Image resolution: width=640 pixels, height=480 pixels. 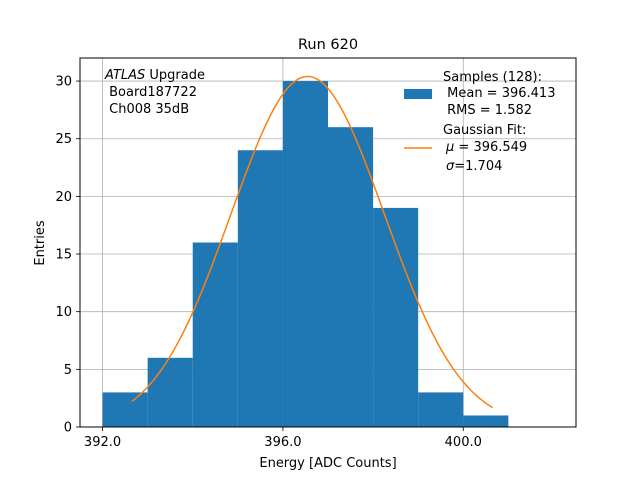 I want to click on chart-title: Run 620, so click(x=328, y=45).